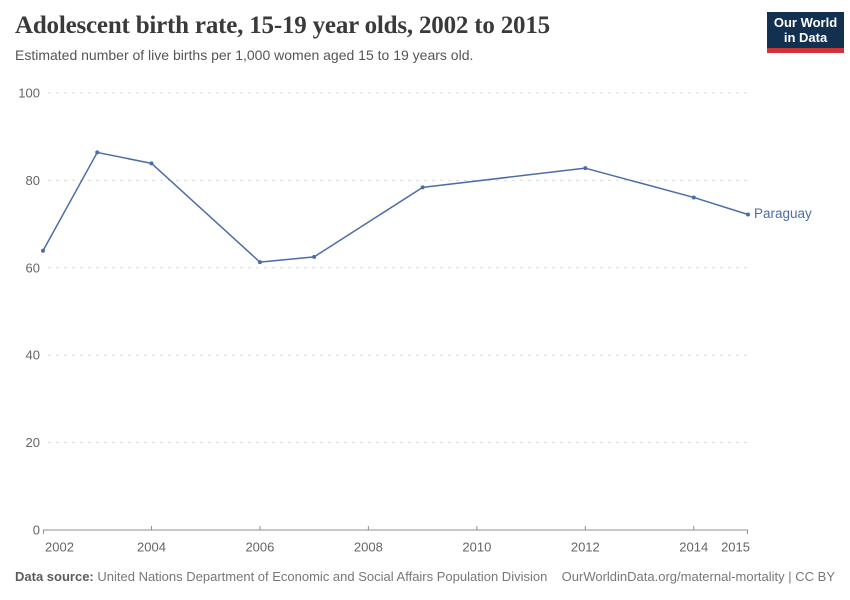 Image resolution: width=850 pixels, height=600 pixels. What do you see at coordinates (33, 442) in the screenshot?
I see `y-tick-label: 20` at bounding box center [33, 442].